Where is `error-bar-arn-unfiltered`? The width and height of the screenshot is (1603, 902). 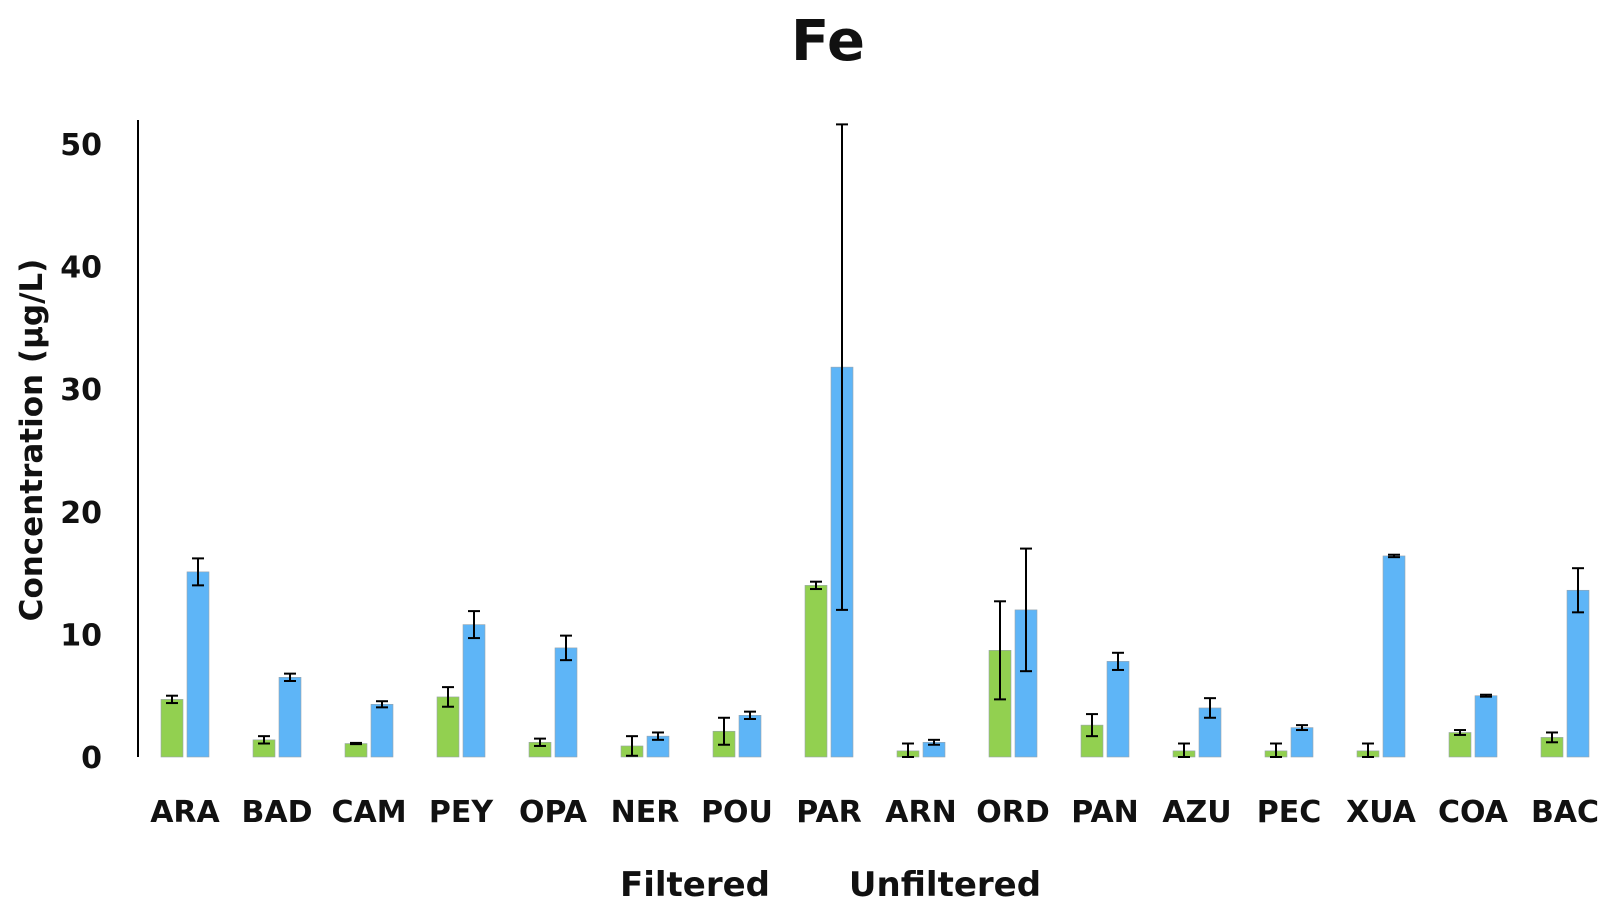 error-bar-arn-unfiltered is located at coordinates (934, 742).